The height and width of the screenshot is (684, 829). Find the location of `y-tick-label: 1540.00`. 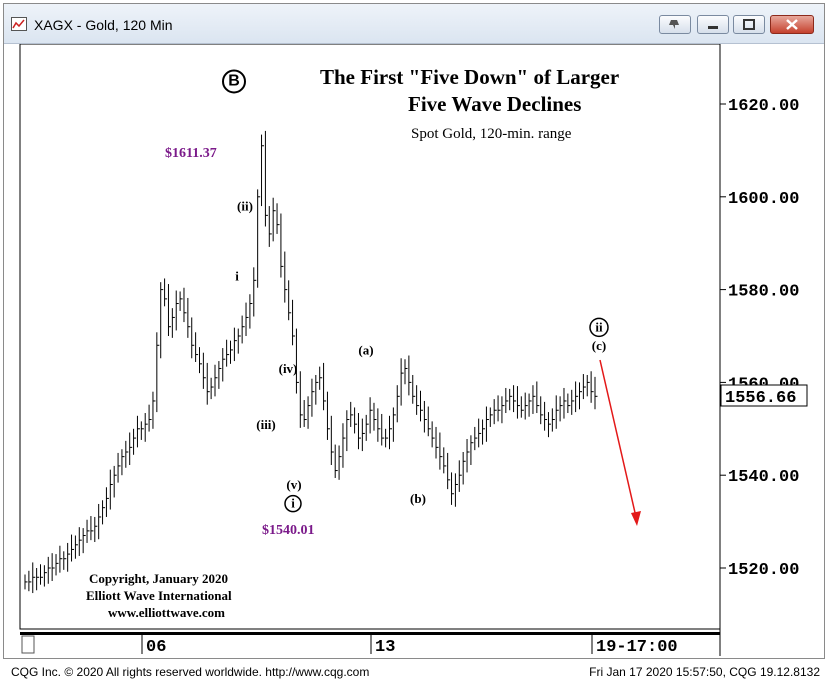

y-tick-label: 1540.00 is located at coordinates (763, 477).